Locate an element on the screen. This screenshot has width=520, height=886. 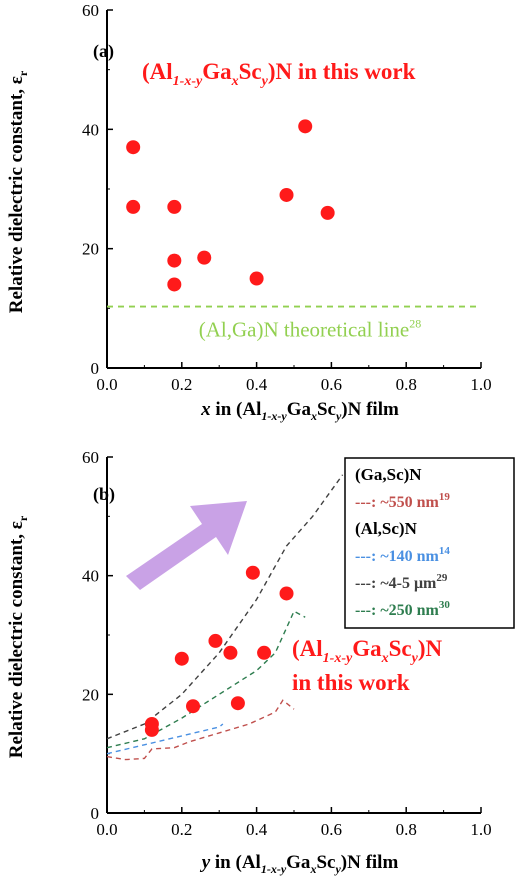
x-axis-label: x in (Al1-x-yGaxScy)N film is located at coordinates (299, 411).